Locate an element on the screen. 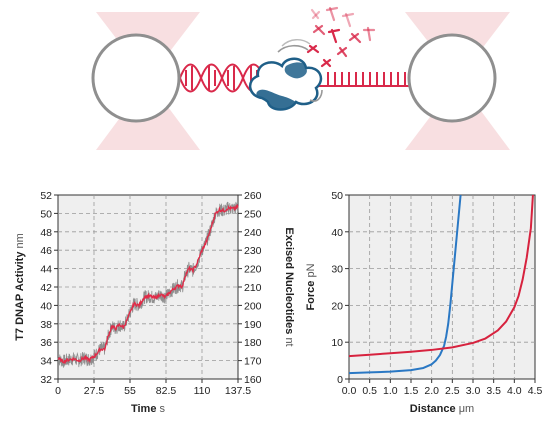 This screenshot has width=557, height=423. chart1-y2-tick-label: 200 is located at coordinates (253, 306).